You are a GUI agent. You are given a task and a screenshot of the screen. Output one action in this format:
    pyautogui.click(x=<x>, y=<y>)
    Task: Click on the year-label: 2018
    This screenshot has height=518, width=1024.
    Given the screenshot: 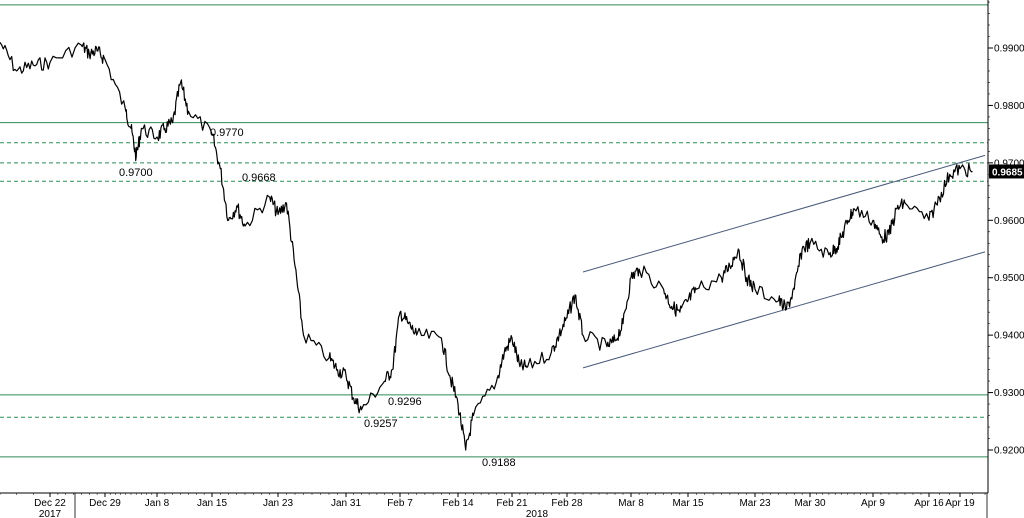 What is the action you would take?
    pyautogui.click(x=537, y=513)
    